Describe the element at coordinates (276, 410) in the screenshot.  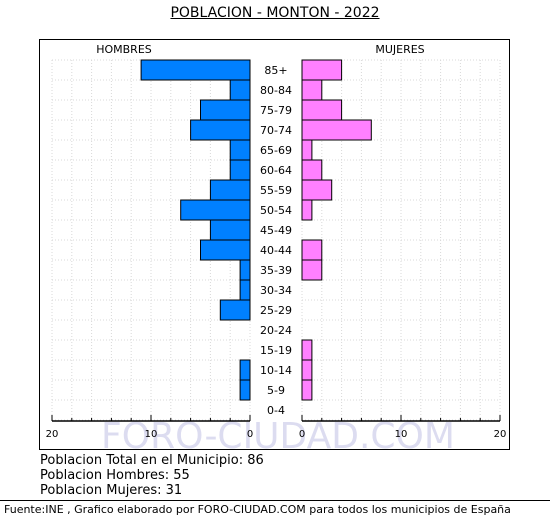
I see `age-label-0-4: 0-4` at that location.